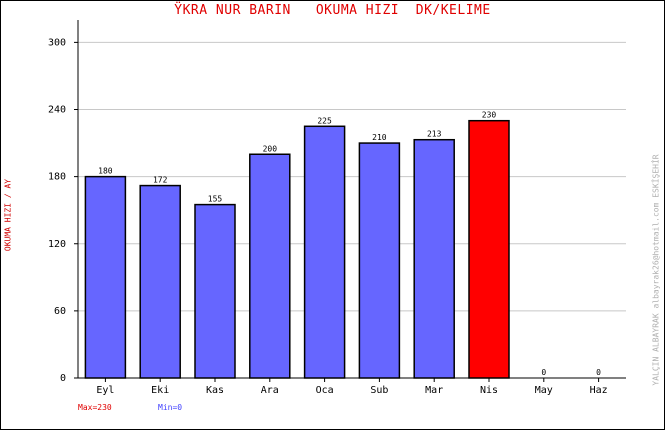  What do you see at coordinates (215, 199) in the screenshot?
I see `bar-value-label: 155` at bounding box center [215, 199].